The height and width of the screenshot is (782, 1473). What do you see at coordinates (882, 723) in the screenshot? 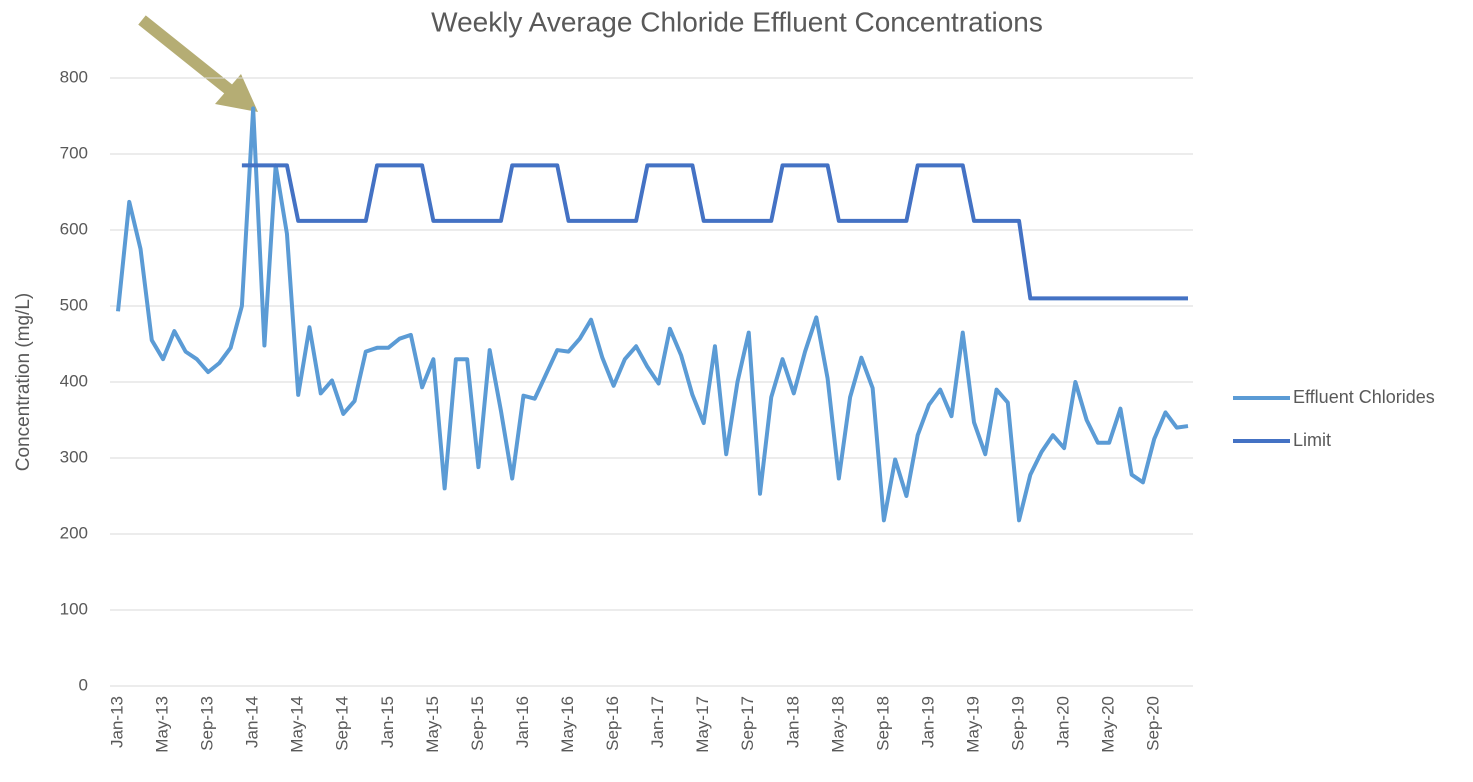
I see `x-tick-label: Sep-18` at bounding box center [882, 723].